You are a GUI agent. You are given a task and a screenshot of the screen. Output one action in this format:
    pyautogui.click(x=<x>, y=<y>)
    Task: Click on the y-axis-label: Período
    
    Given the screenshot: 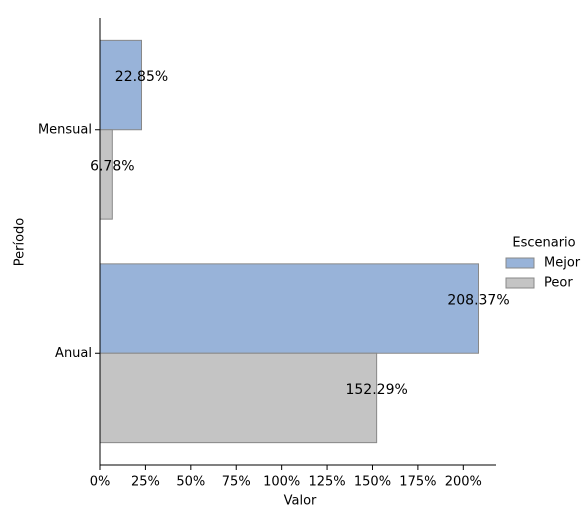 What is the action you would take?
    pyautogui.click(x=20, y=242)
    